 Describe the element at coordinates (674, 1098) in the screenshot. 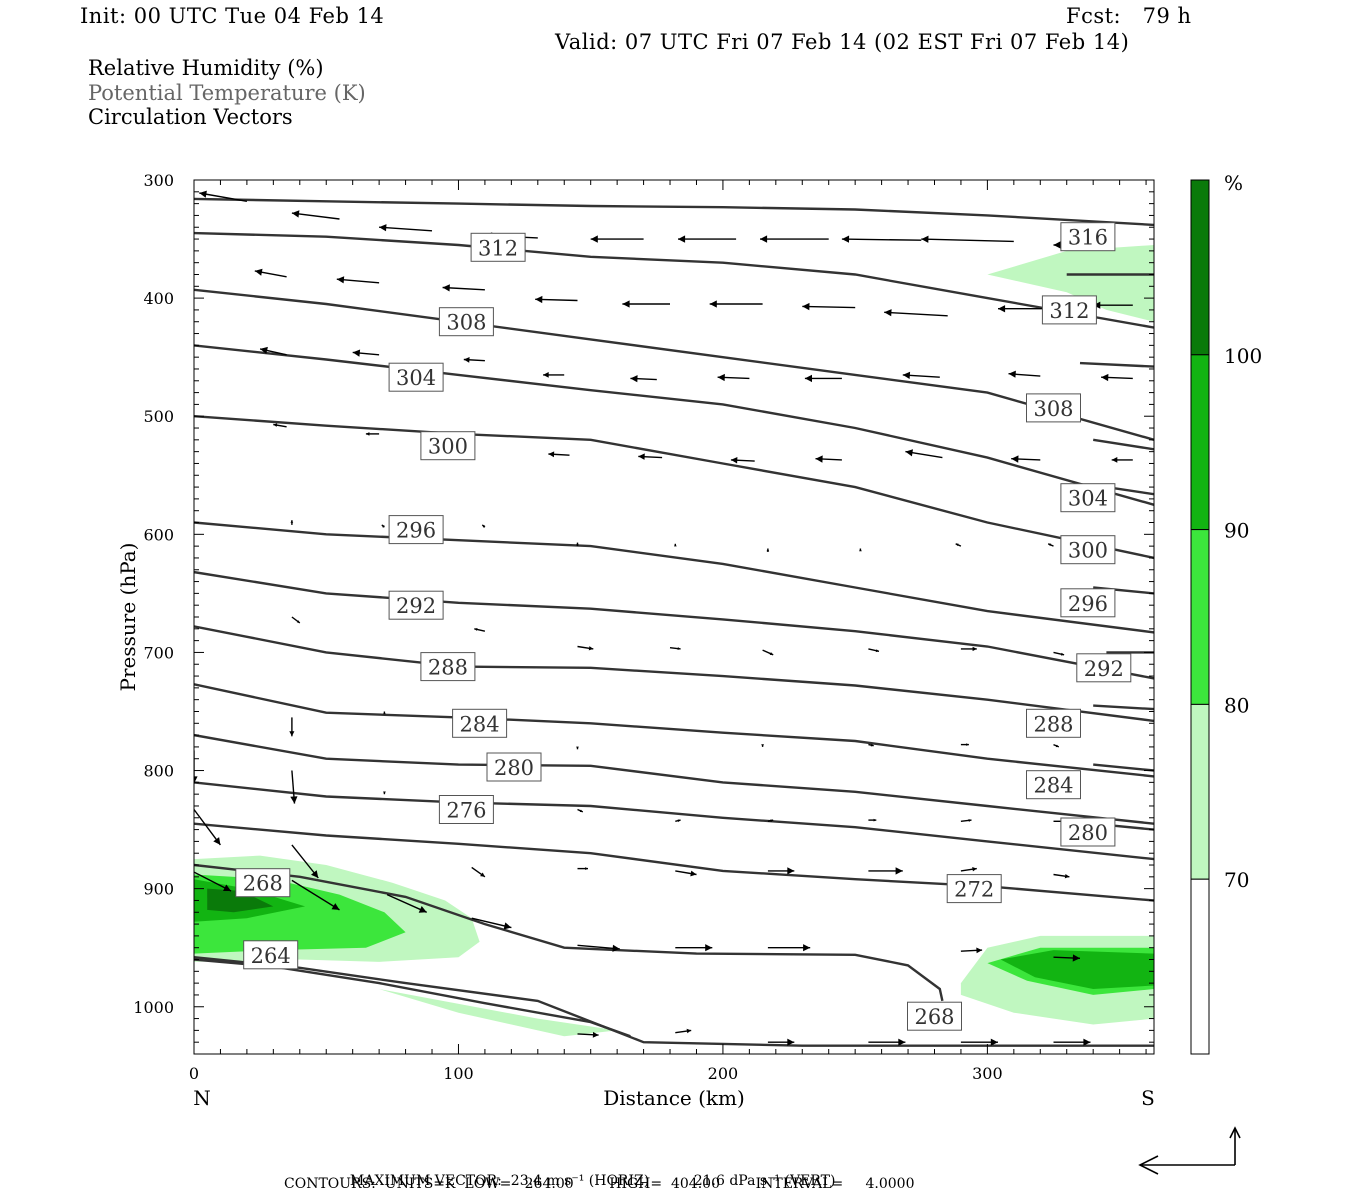

I see `x-axis-label: Distance (km)` at that location.